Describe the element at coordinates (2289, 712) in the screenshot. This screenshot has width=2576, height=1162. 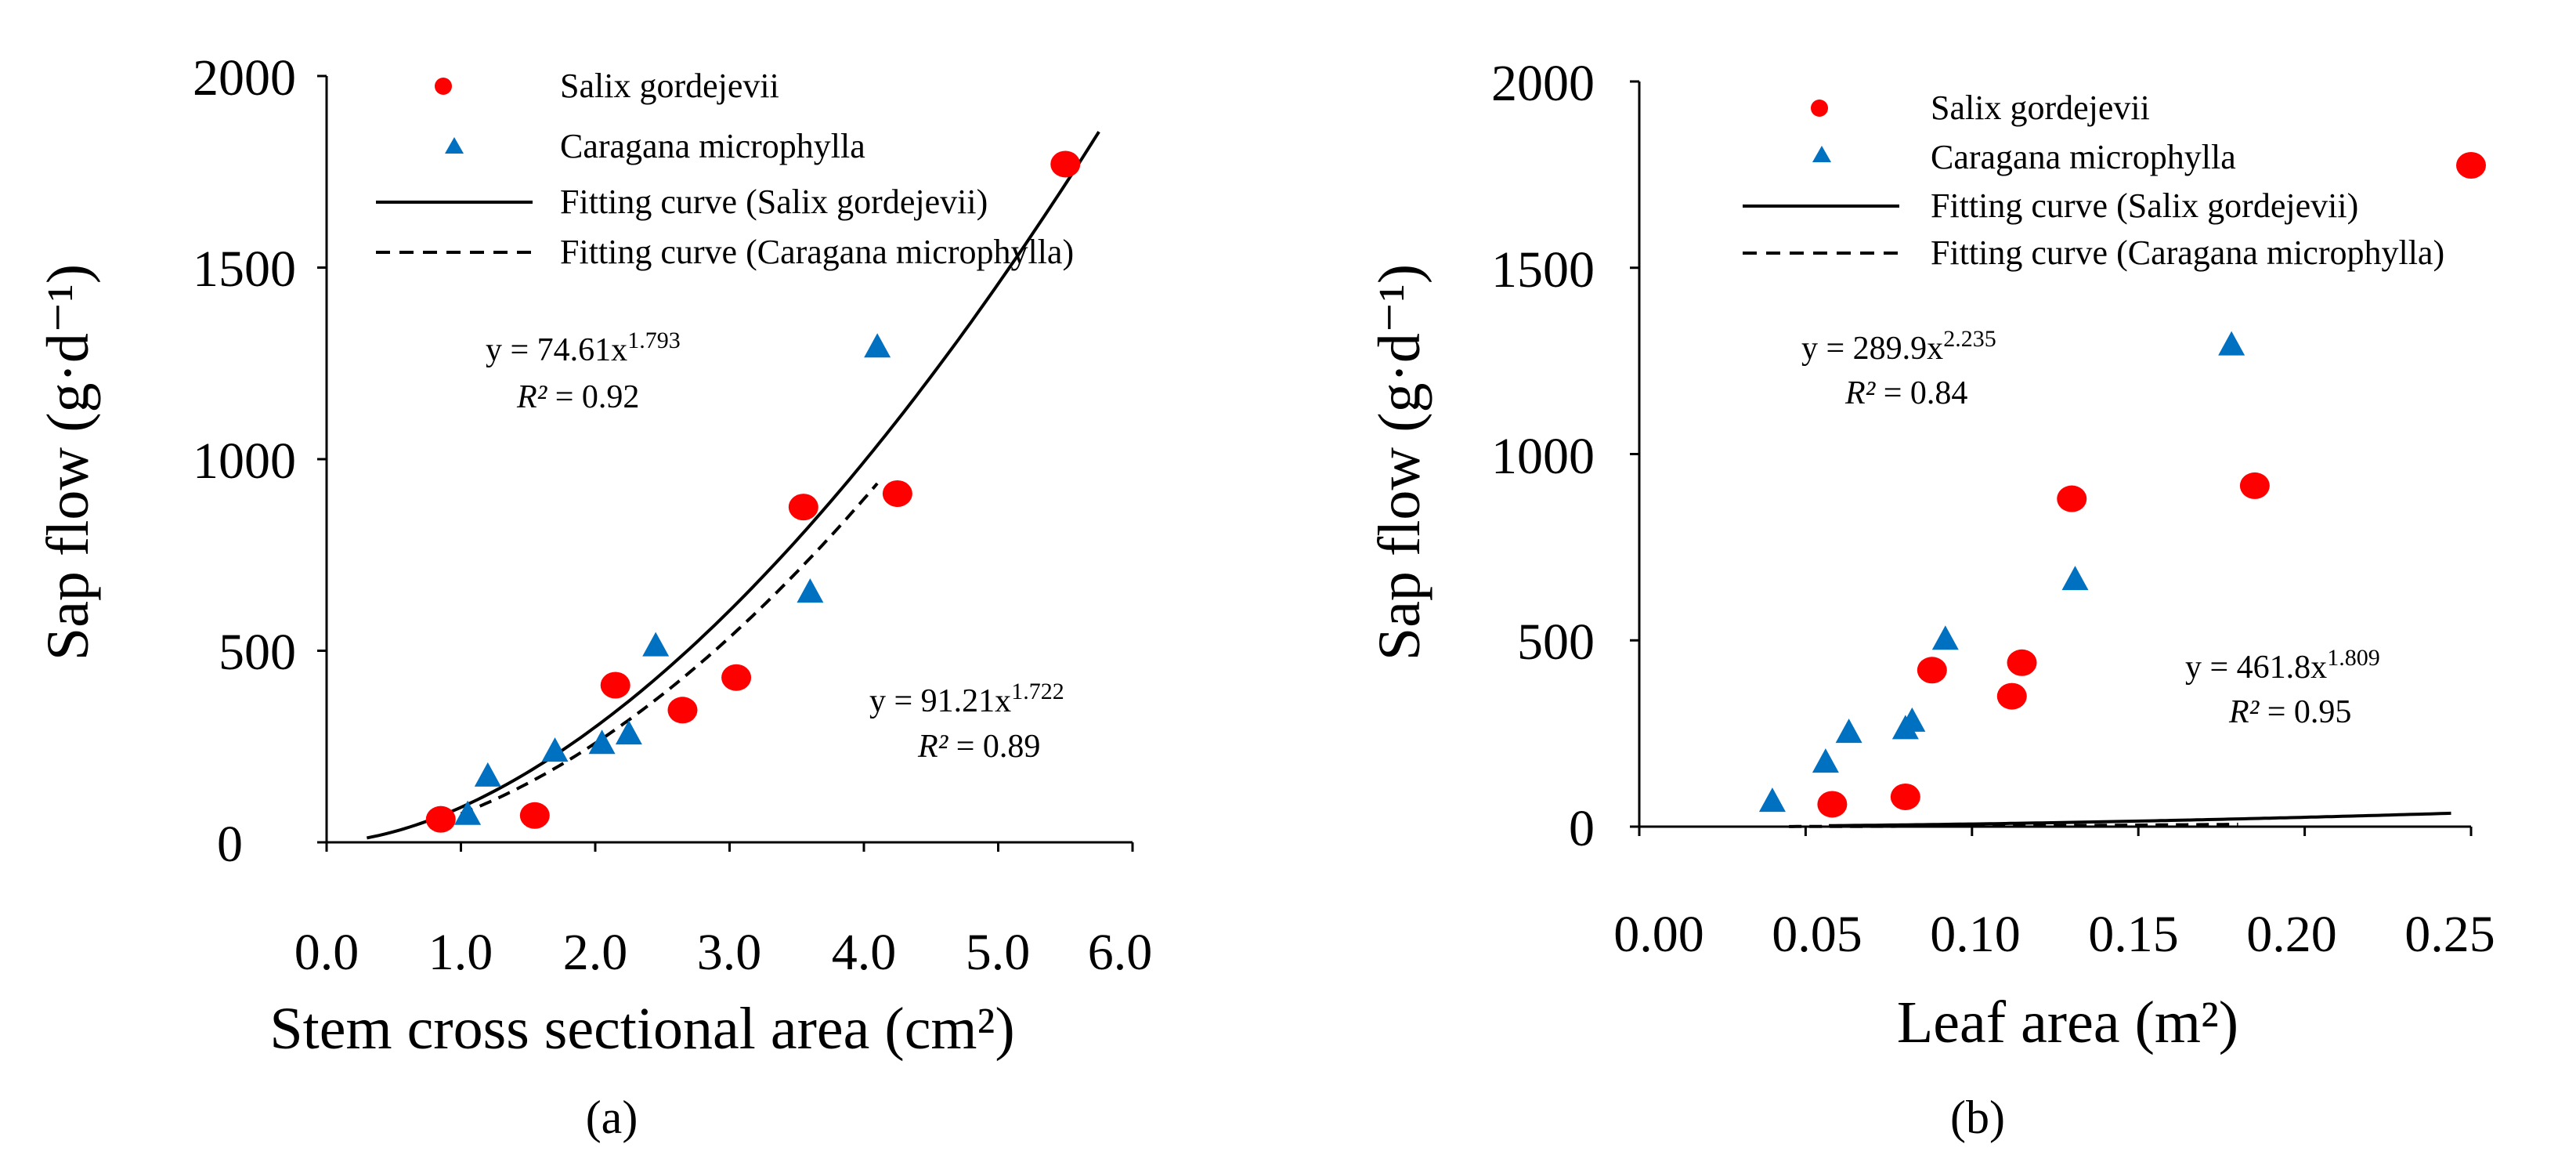
I see `r-squared-text: R² = 0.95` at that location.